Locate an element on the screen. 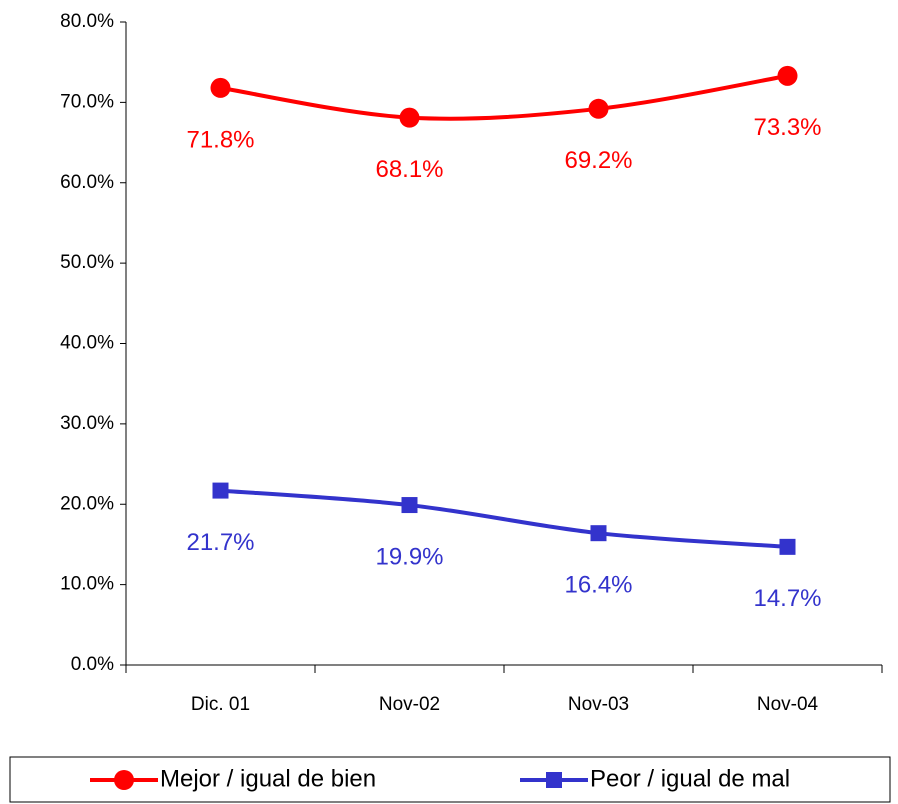  data-label: 71.8% is located at coordinates (220, 139).